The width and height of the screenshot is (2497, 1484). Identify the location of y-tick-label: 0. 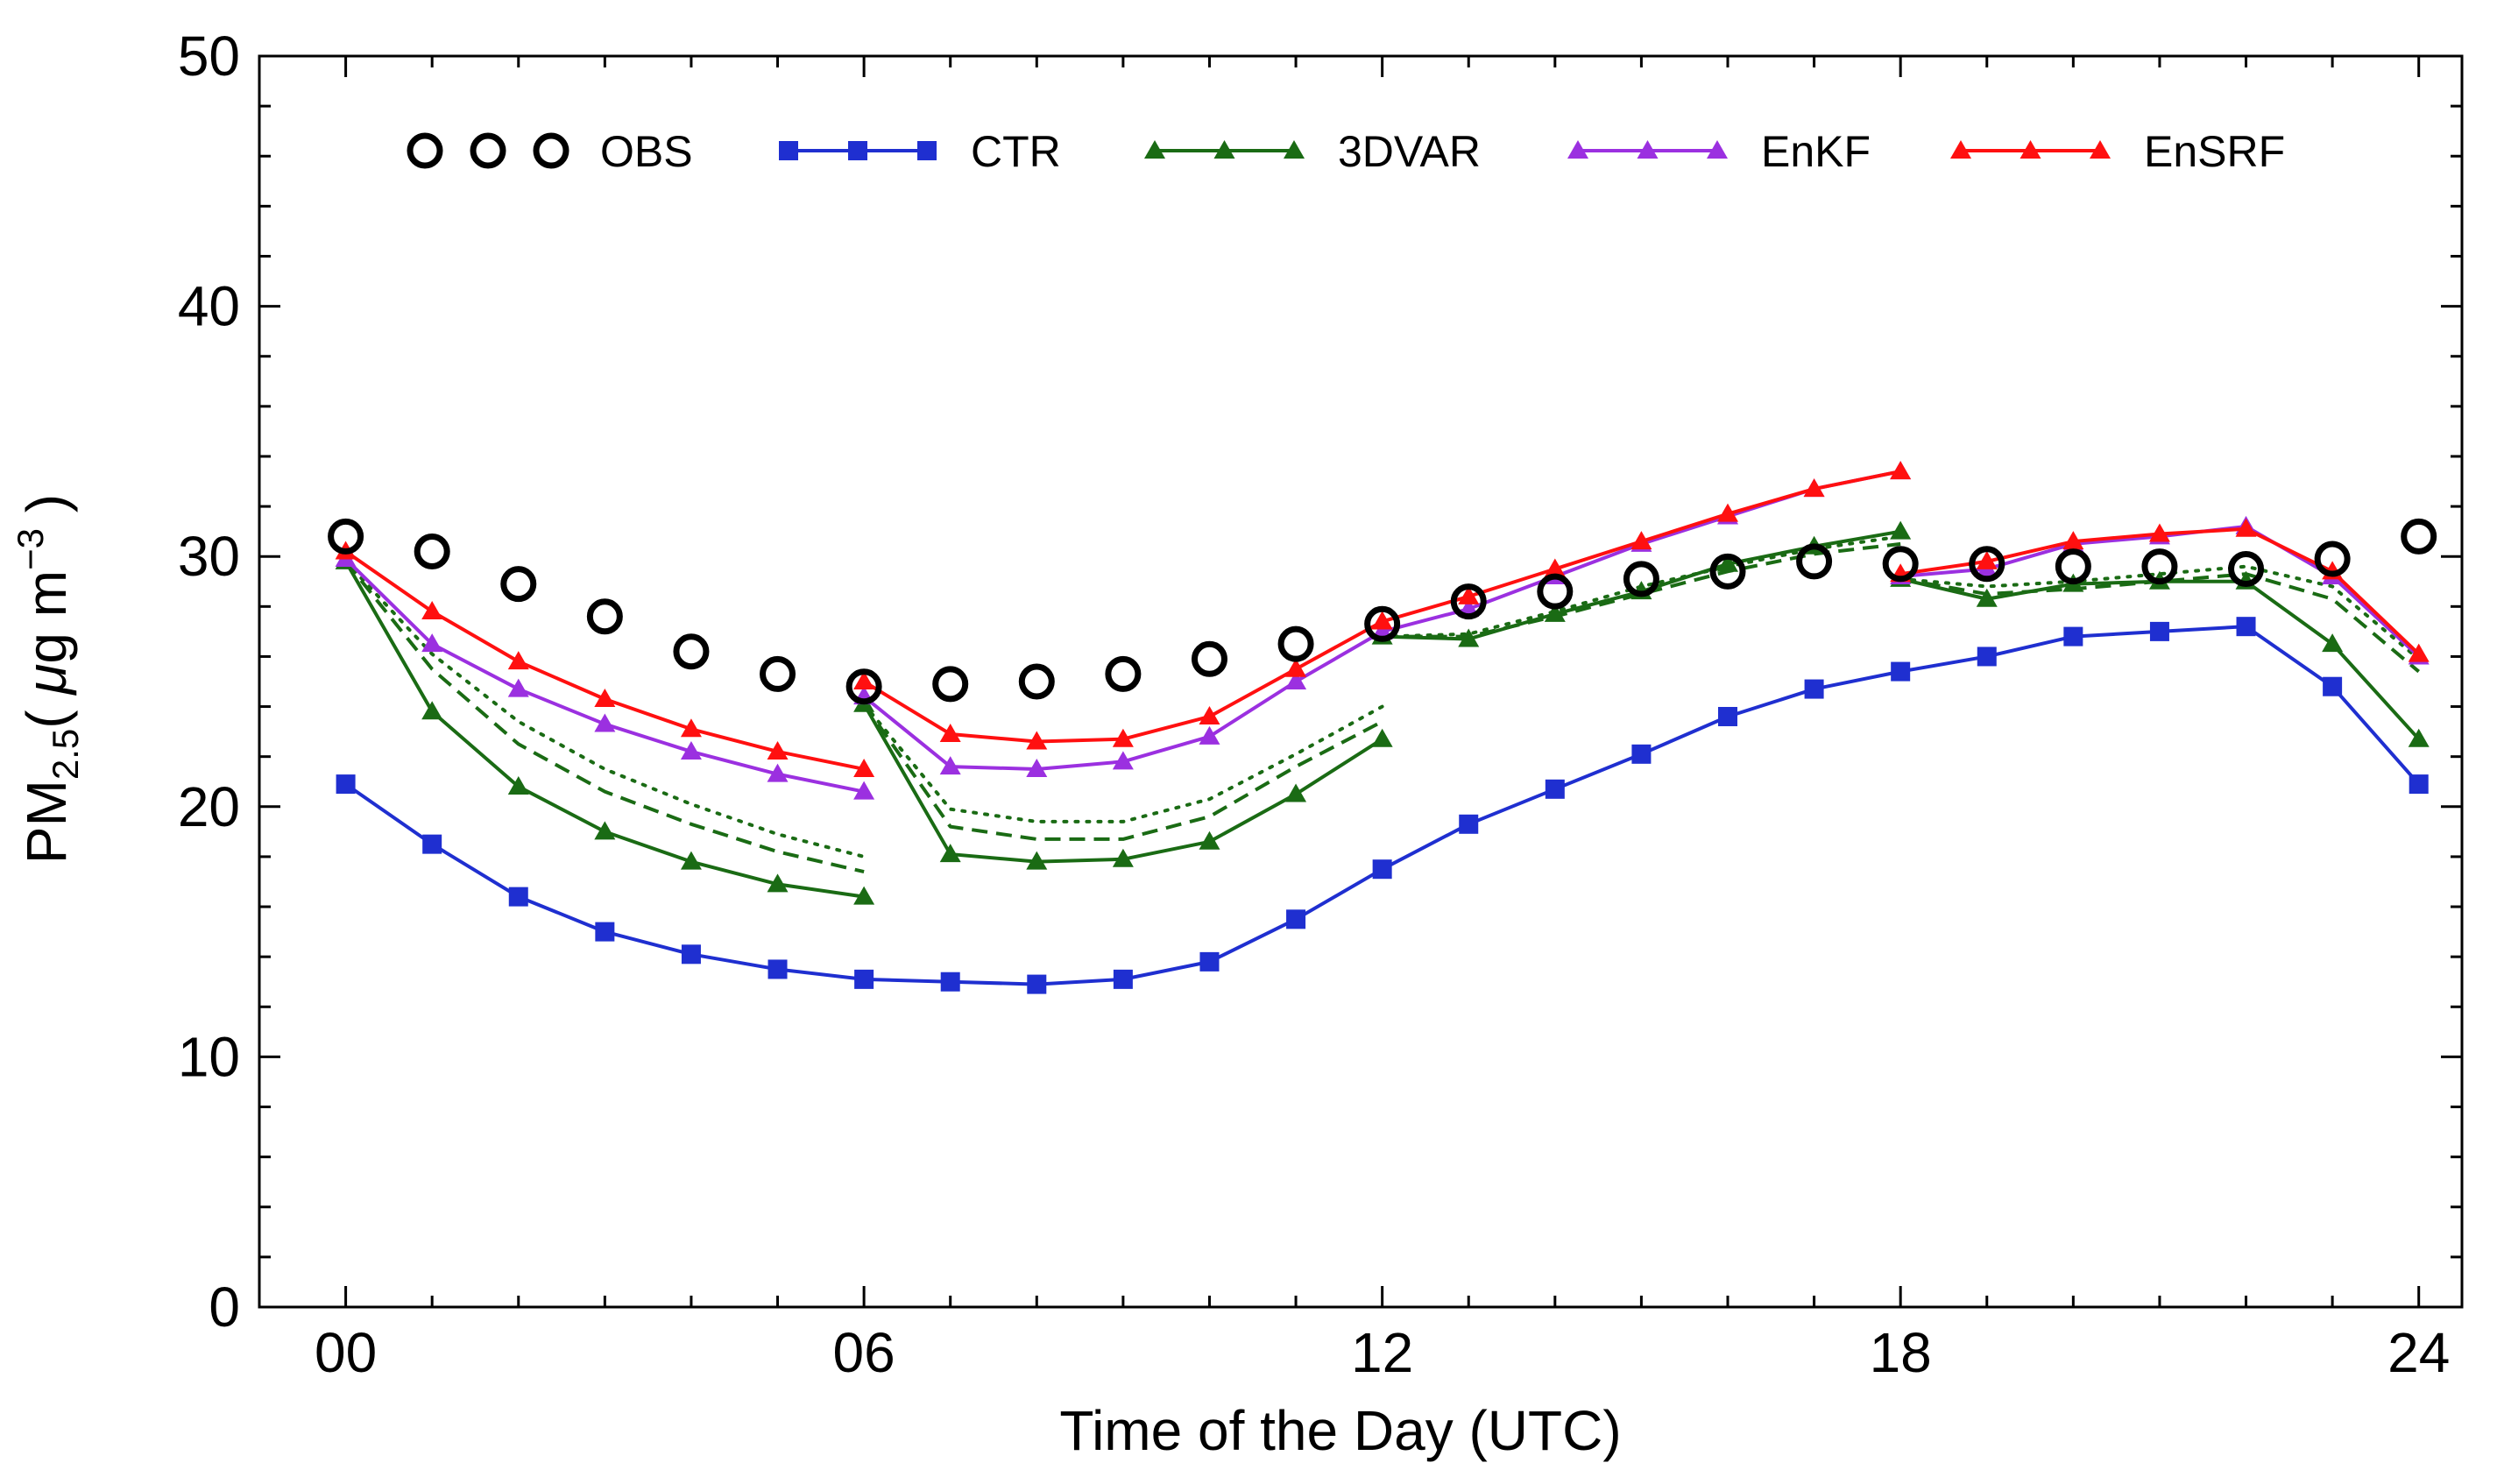
(224, 1307).